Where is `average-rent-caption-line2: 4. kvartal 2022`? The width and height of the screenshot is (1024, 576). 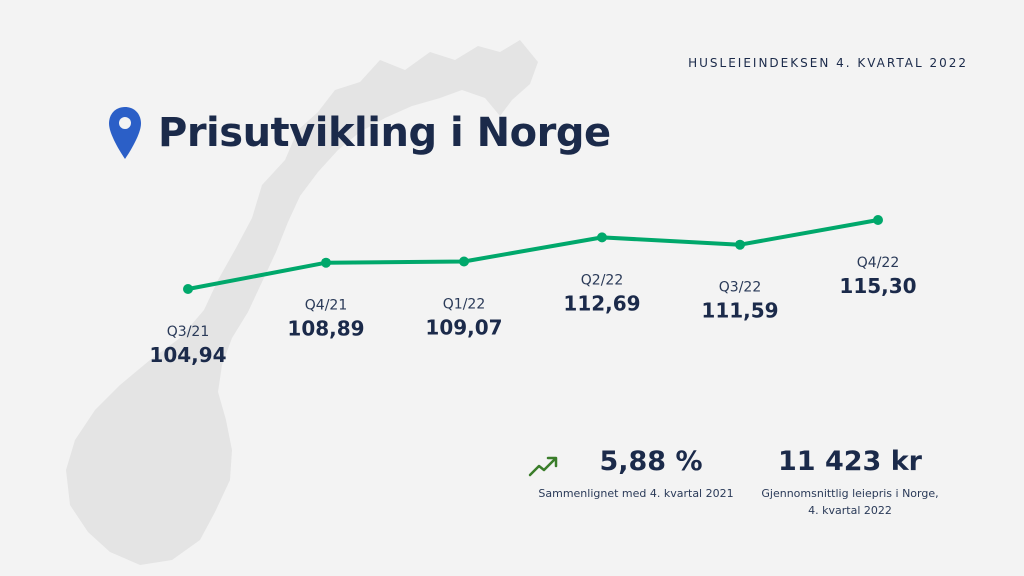
average-rent-caption-line2: 4. kvartal 2022 is located at coordinates (850, 510).